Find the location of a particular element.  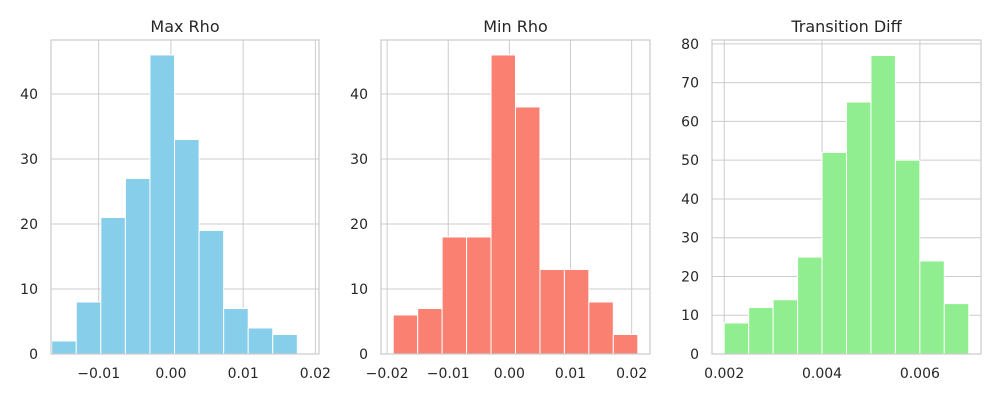

y-tick-label: 50 is located at coordinates (690, 161).